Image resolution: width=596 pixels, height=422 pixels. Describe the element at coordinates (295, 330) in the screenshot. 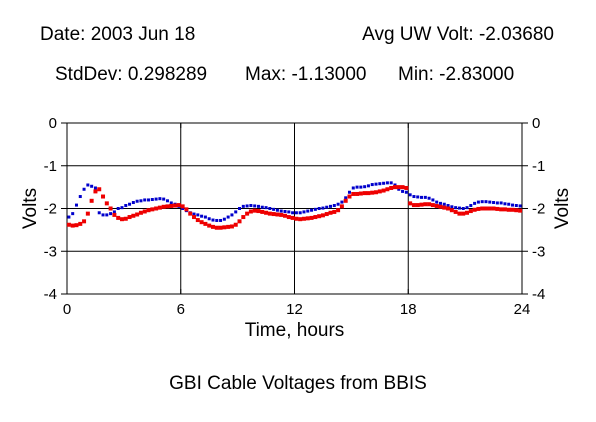

I see `x-axis-title: Time, hours` at that location.